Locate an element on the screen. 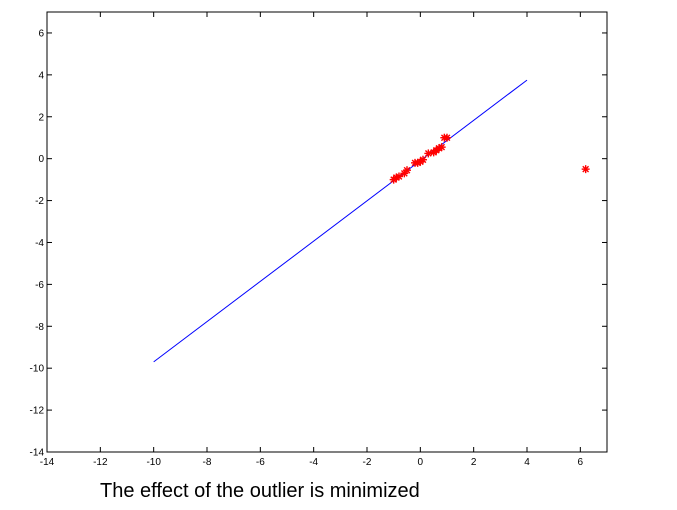 This screenshot has height=510, width=677. y-tick-label: -2 is located at coordinates (39, 201).